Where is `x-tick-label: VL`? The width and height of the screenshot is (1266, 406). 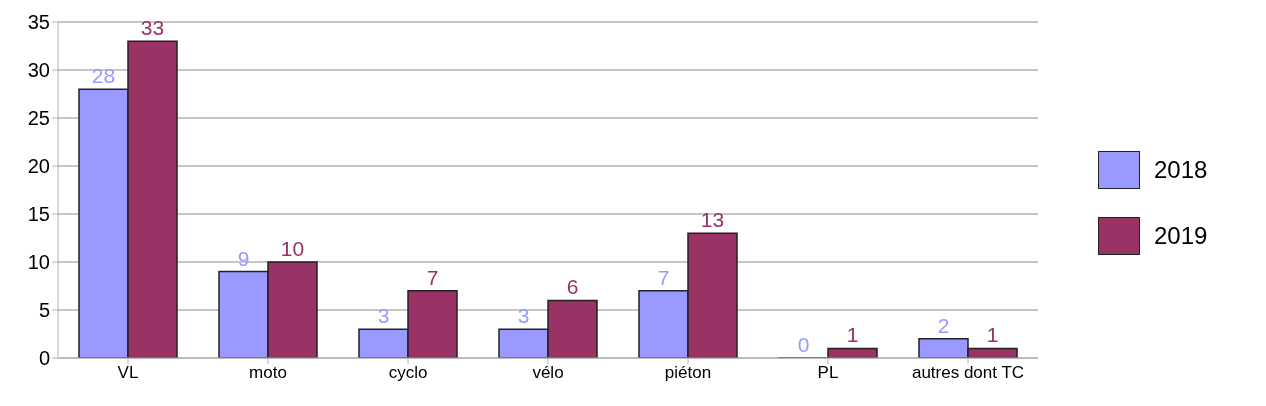
x-tick-label: VL is located at coordinates (128, 373).